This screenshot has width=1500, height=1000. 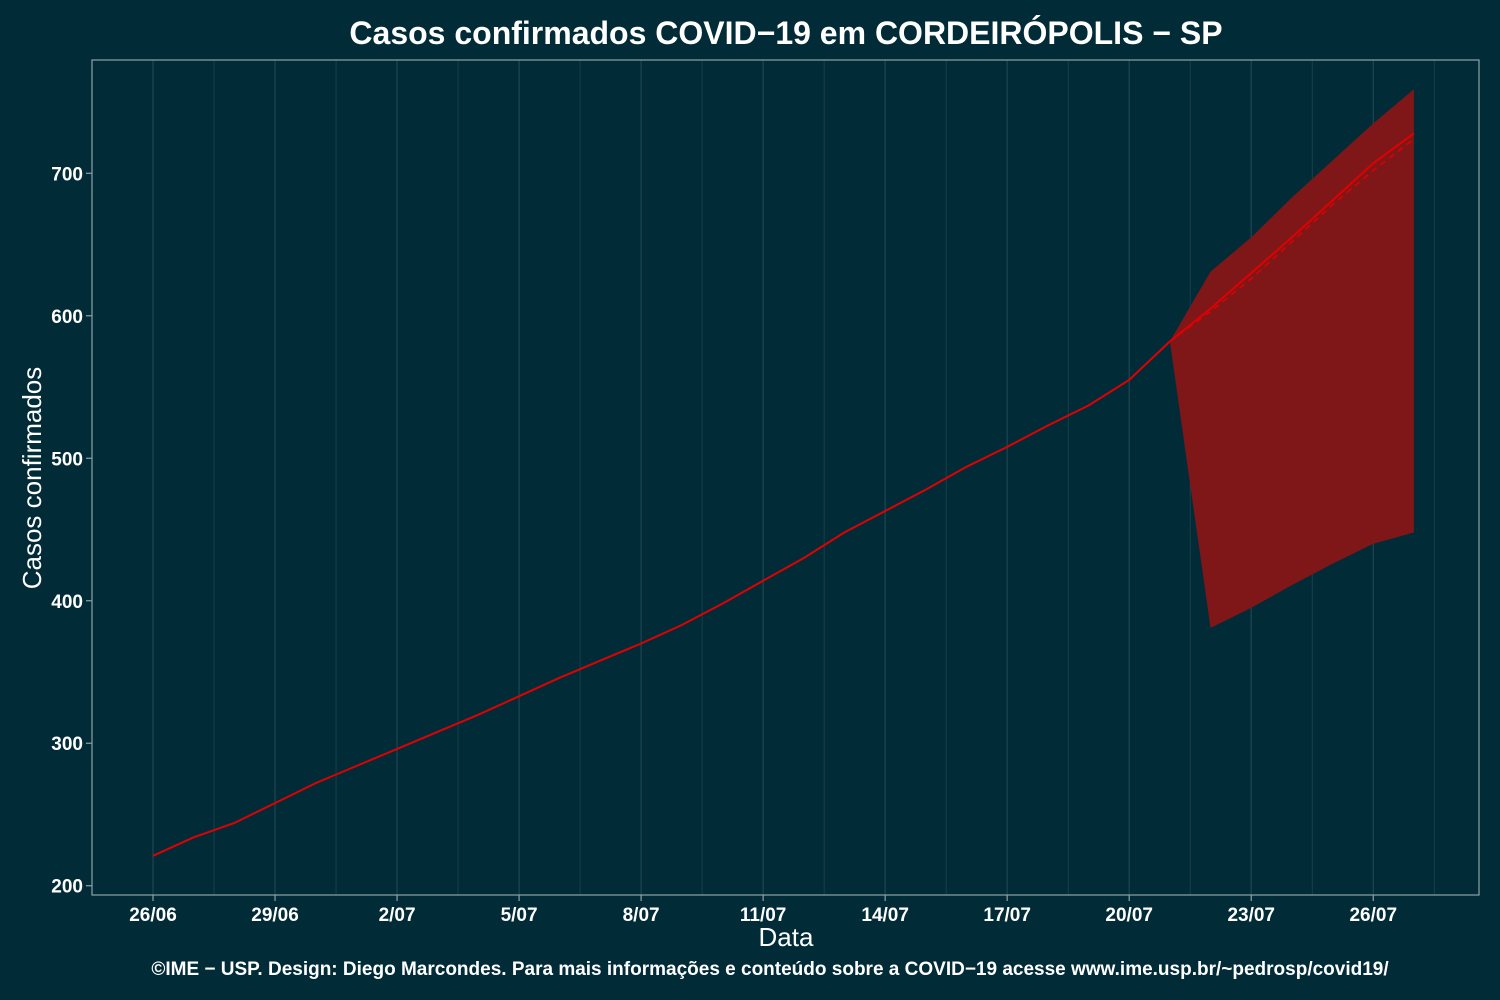 I want to click on forecast-mean-dashed-line, so click(x=1292, y=240).